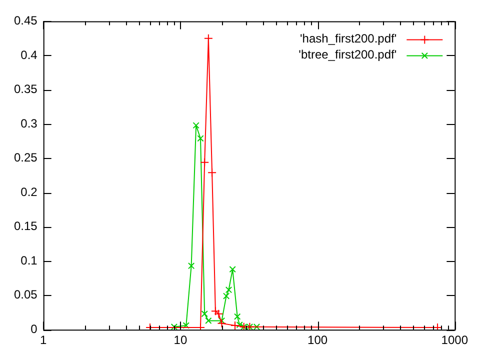  What do you see at coordinates (347, 55) in the screenshot?
I see `legend-label: 'btree_first200.pdf'` at bounding box center [347, 55].